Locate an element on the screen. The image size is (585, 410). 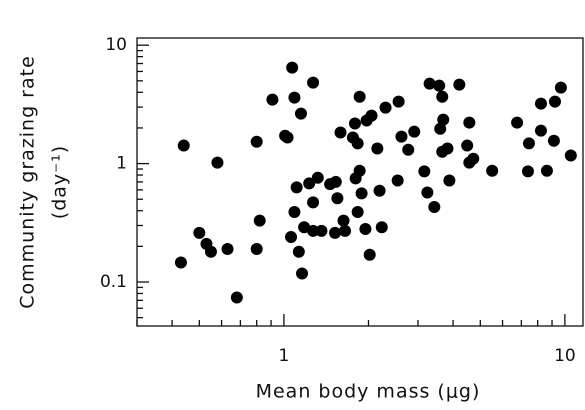
y-tick-label: 10 is located at coordinates (116, 45).